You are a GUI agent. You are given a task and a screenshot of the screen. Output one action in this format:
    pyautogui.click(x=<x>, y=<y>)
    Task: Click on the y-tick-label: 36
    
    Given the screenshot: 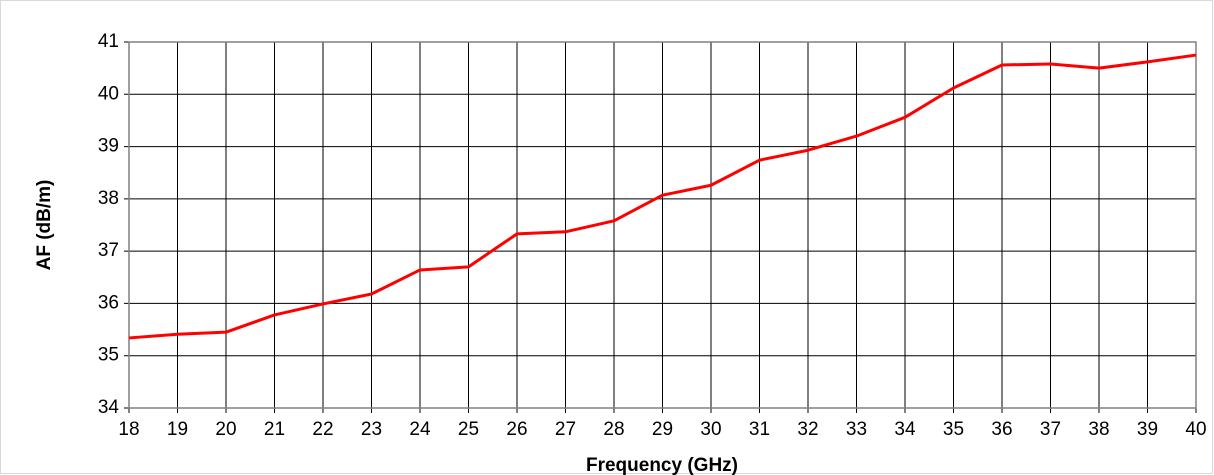 What is the action you would take?
    pyautogui.click(x=108, y=302)
    